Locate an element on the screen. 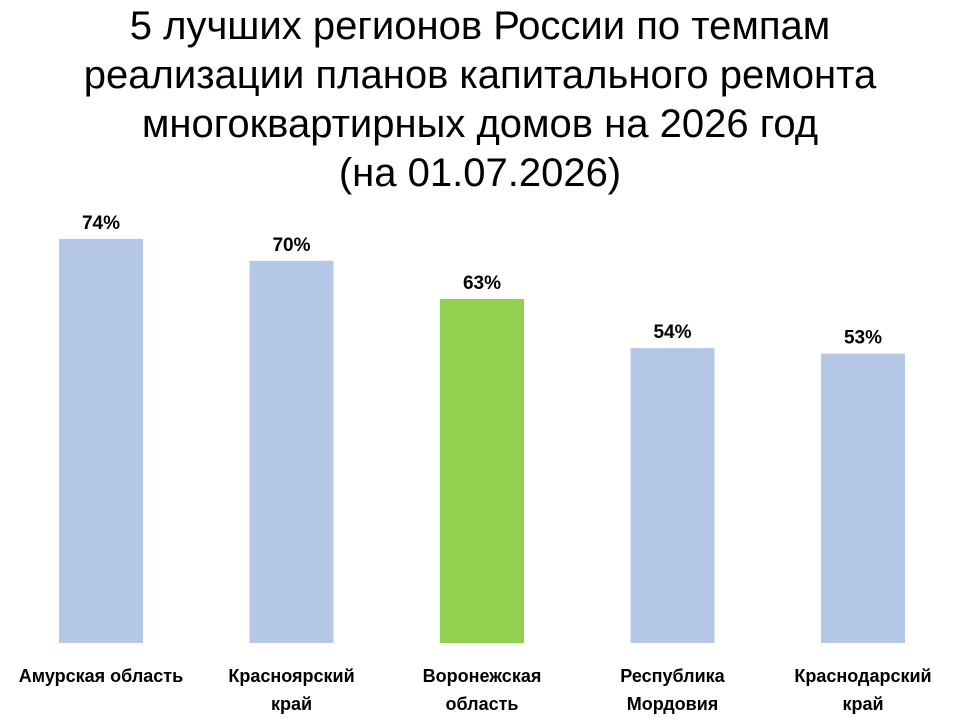  x-tick-label: Республика Мордовия is located at coordinates (672, 690).